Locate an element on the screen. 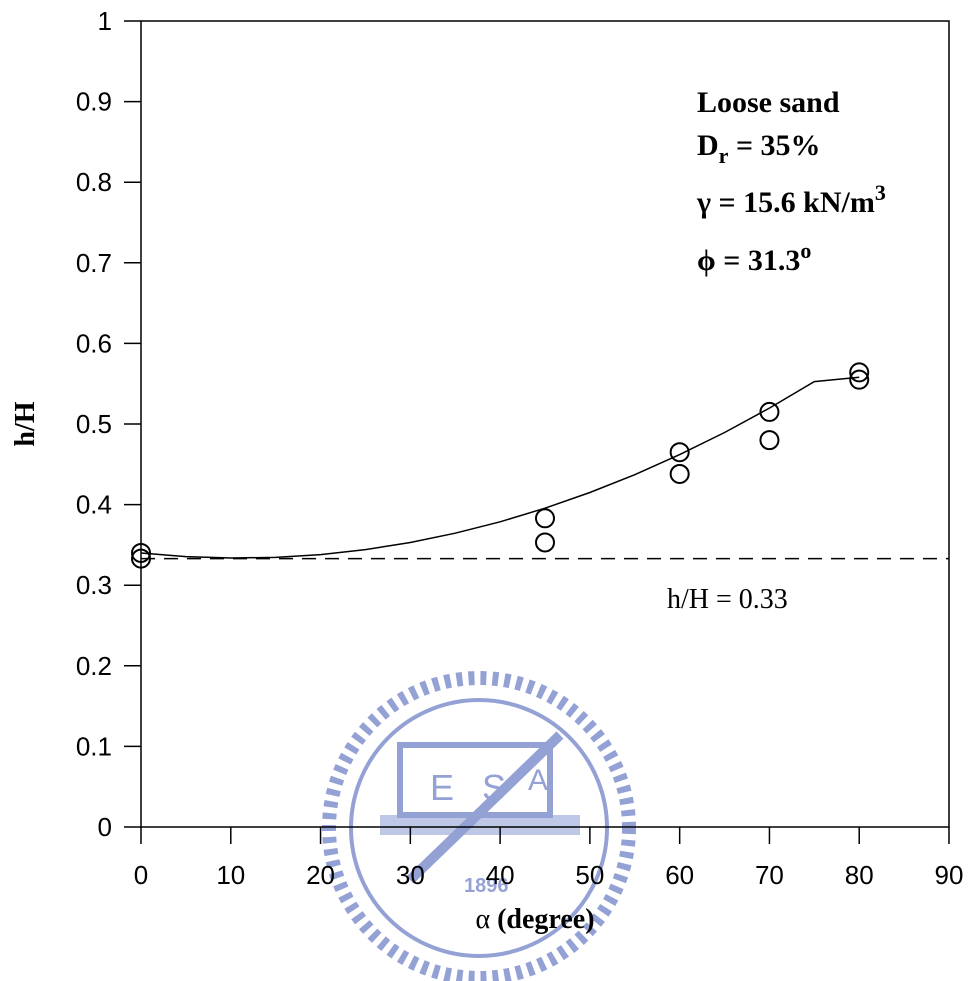 The height and width of the screenshot is (981, 971). annotation-friction-angle: ϕ = 31.3o is located at coordinates (754, 257).